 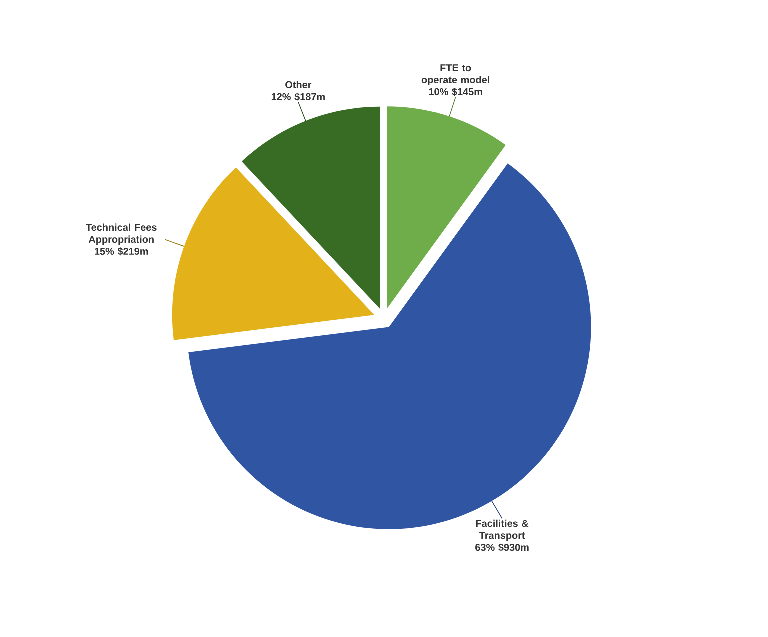 What do you see at coordinates (298, 97) in the screenshot?
I see `data-label: 12% $187m` at bounding box center [298, 97].